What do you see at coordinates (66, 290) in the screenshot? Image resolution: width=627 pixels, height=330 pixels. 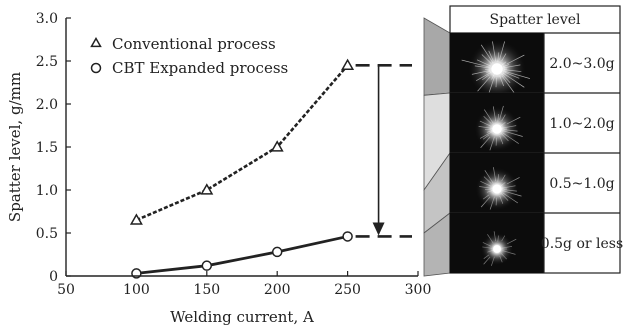 I see `x-tick-label-0: 50` at bounding box center [66, 290].